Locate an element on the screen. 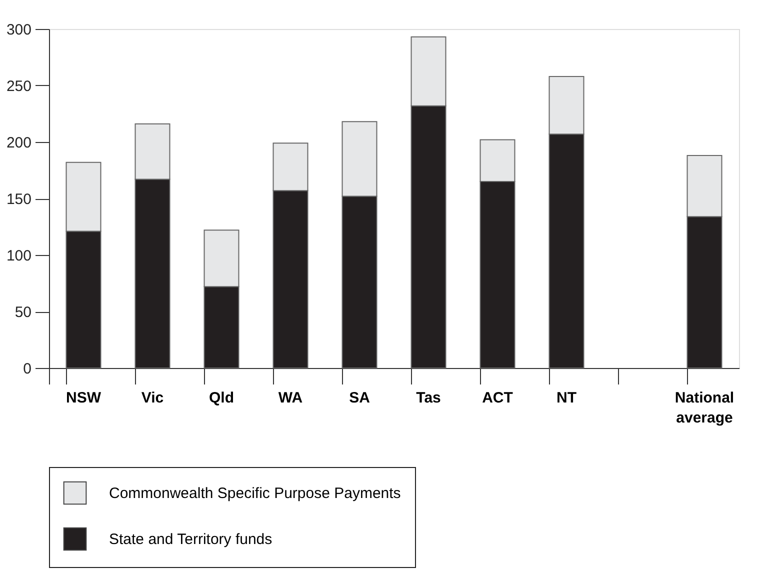  x-tick-label: SA is located at coordinates (359, 398).